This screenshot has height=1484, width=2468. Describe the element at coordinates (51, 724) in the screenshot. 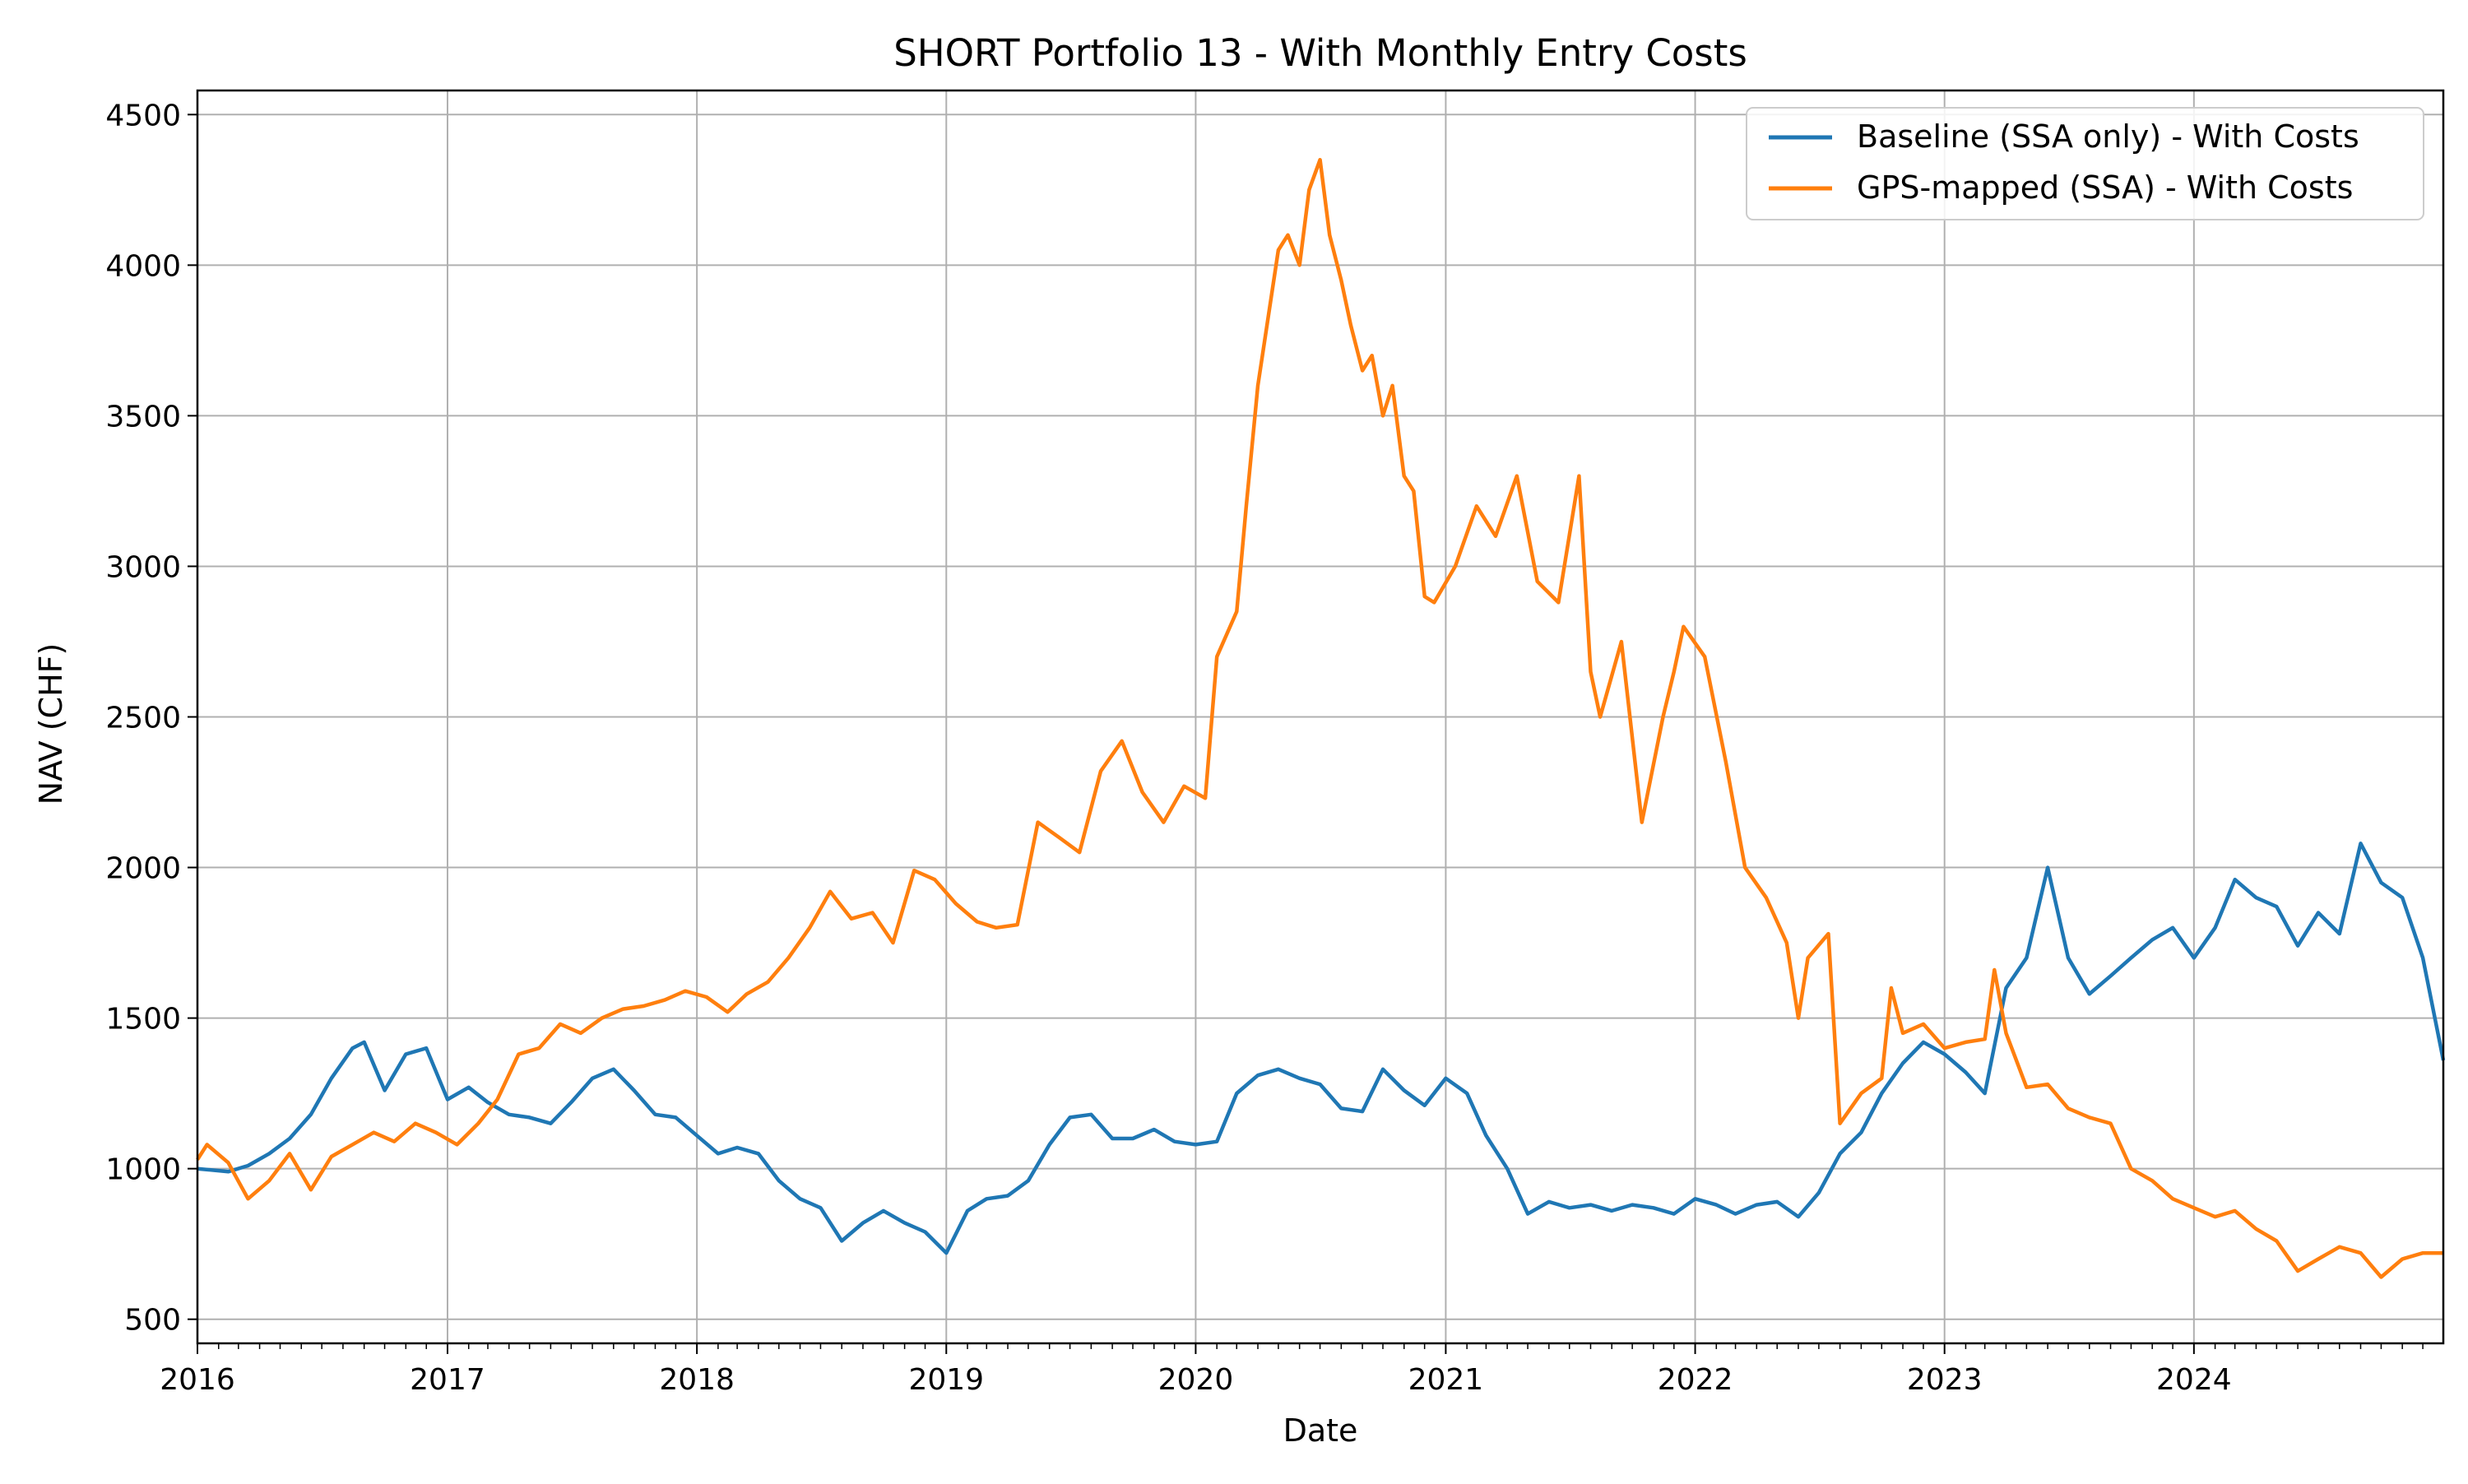

I see `y-axis-label: NAV (CHF)` at that location.